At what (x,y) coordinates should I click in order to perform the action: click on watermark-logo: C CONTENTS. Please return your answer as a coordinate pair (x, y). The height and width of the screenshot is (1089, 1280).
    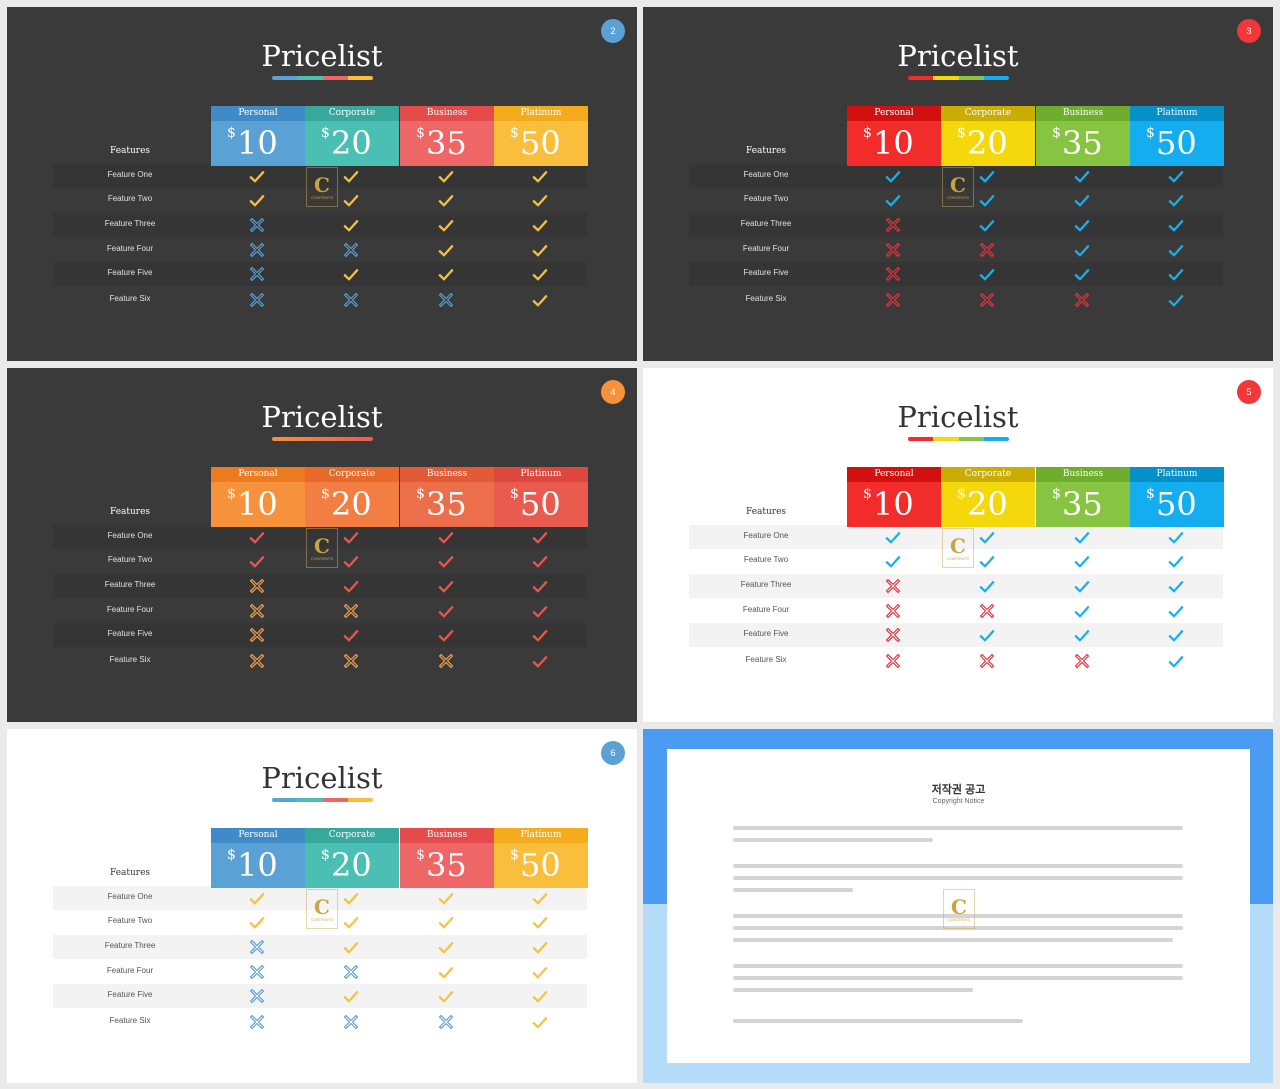
    Looking at the image, I should click on (322, 548).